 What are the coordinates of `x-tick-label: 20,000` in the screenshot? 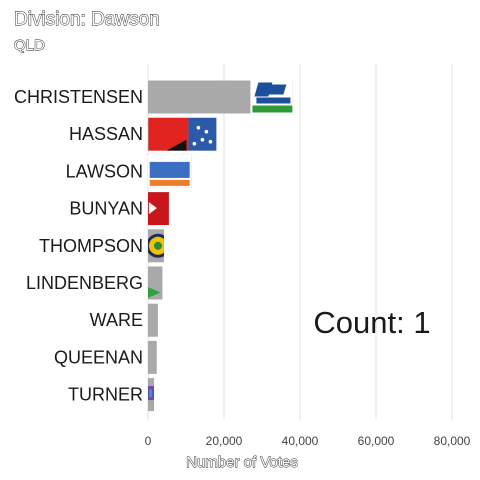 It's located at (224, 441).